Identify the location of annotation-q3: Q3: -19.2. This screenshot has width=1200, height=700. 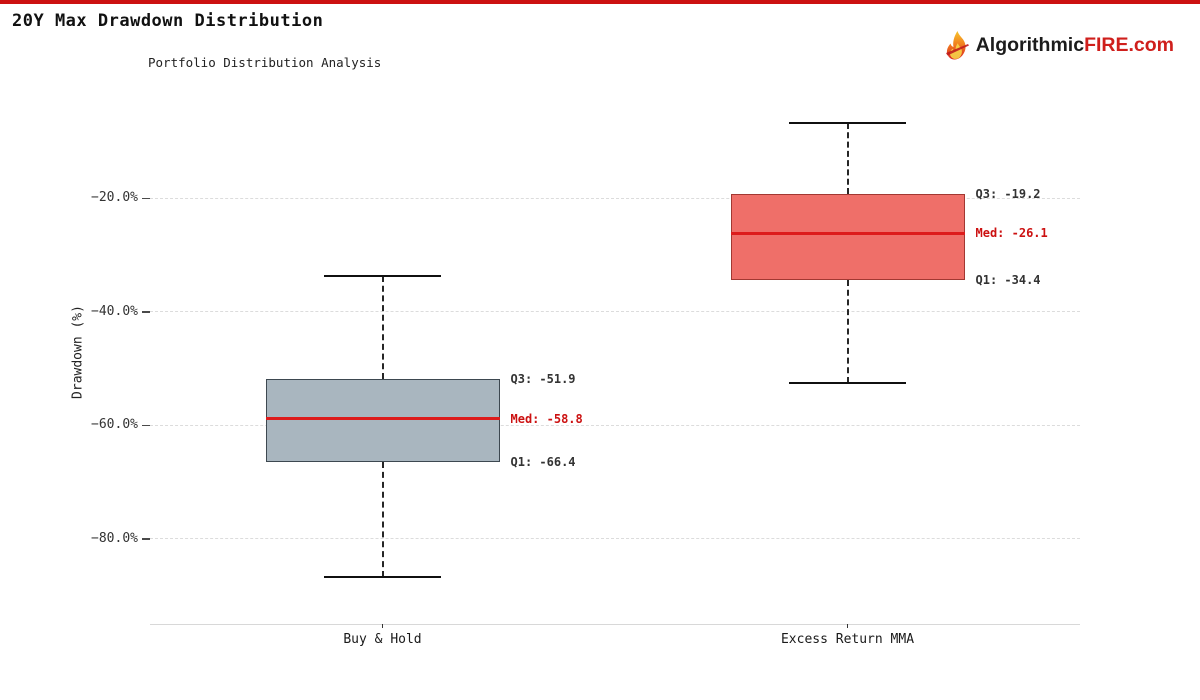
(1008, 193).